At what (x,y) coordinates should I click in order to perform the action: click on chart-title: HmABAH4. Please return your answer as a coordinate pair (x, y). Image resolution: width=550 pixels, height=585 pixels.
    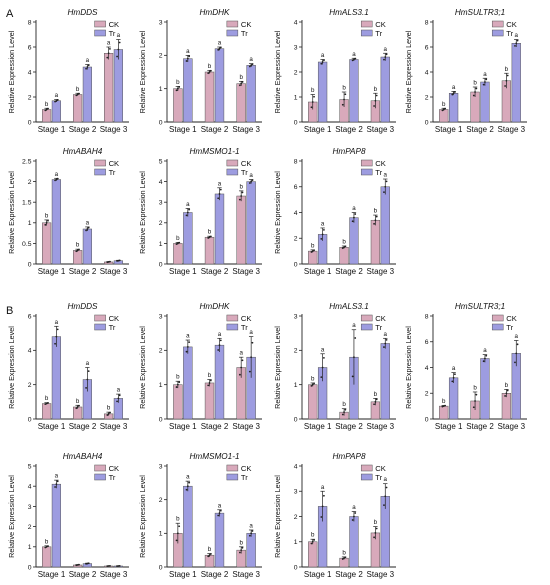
    Looking at the image, I should click on (83, 456).